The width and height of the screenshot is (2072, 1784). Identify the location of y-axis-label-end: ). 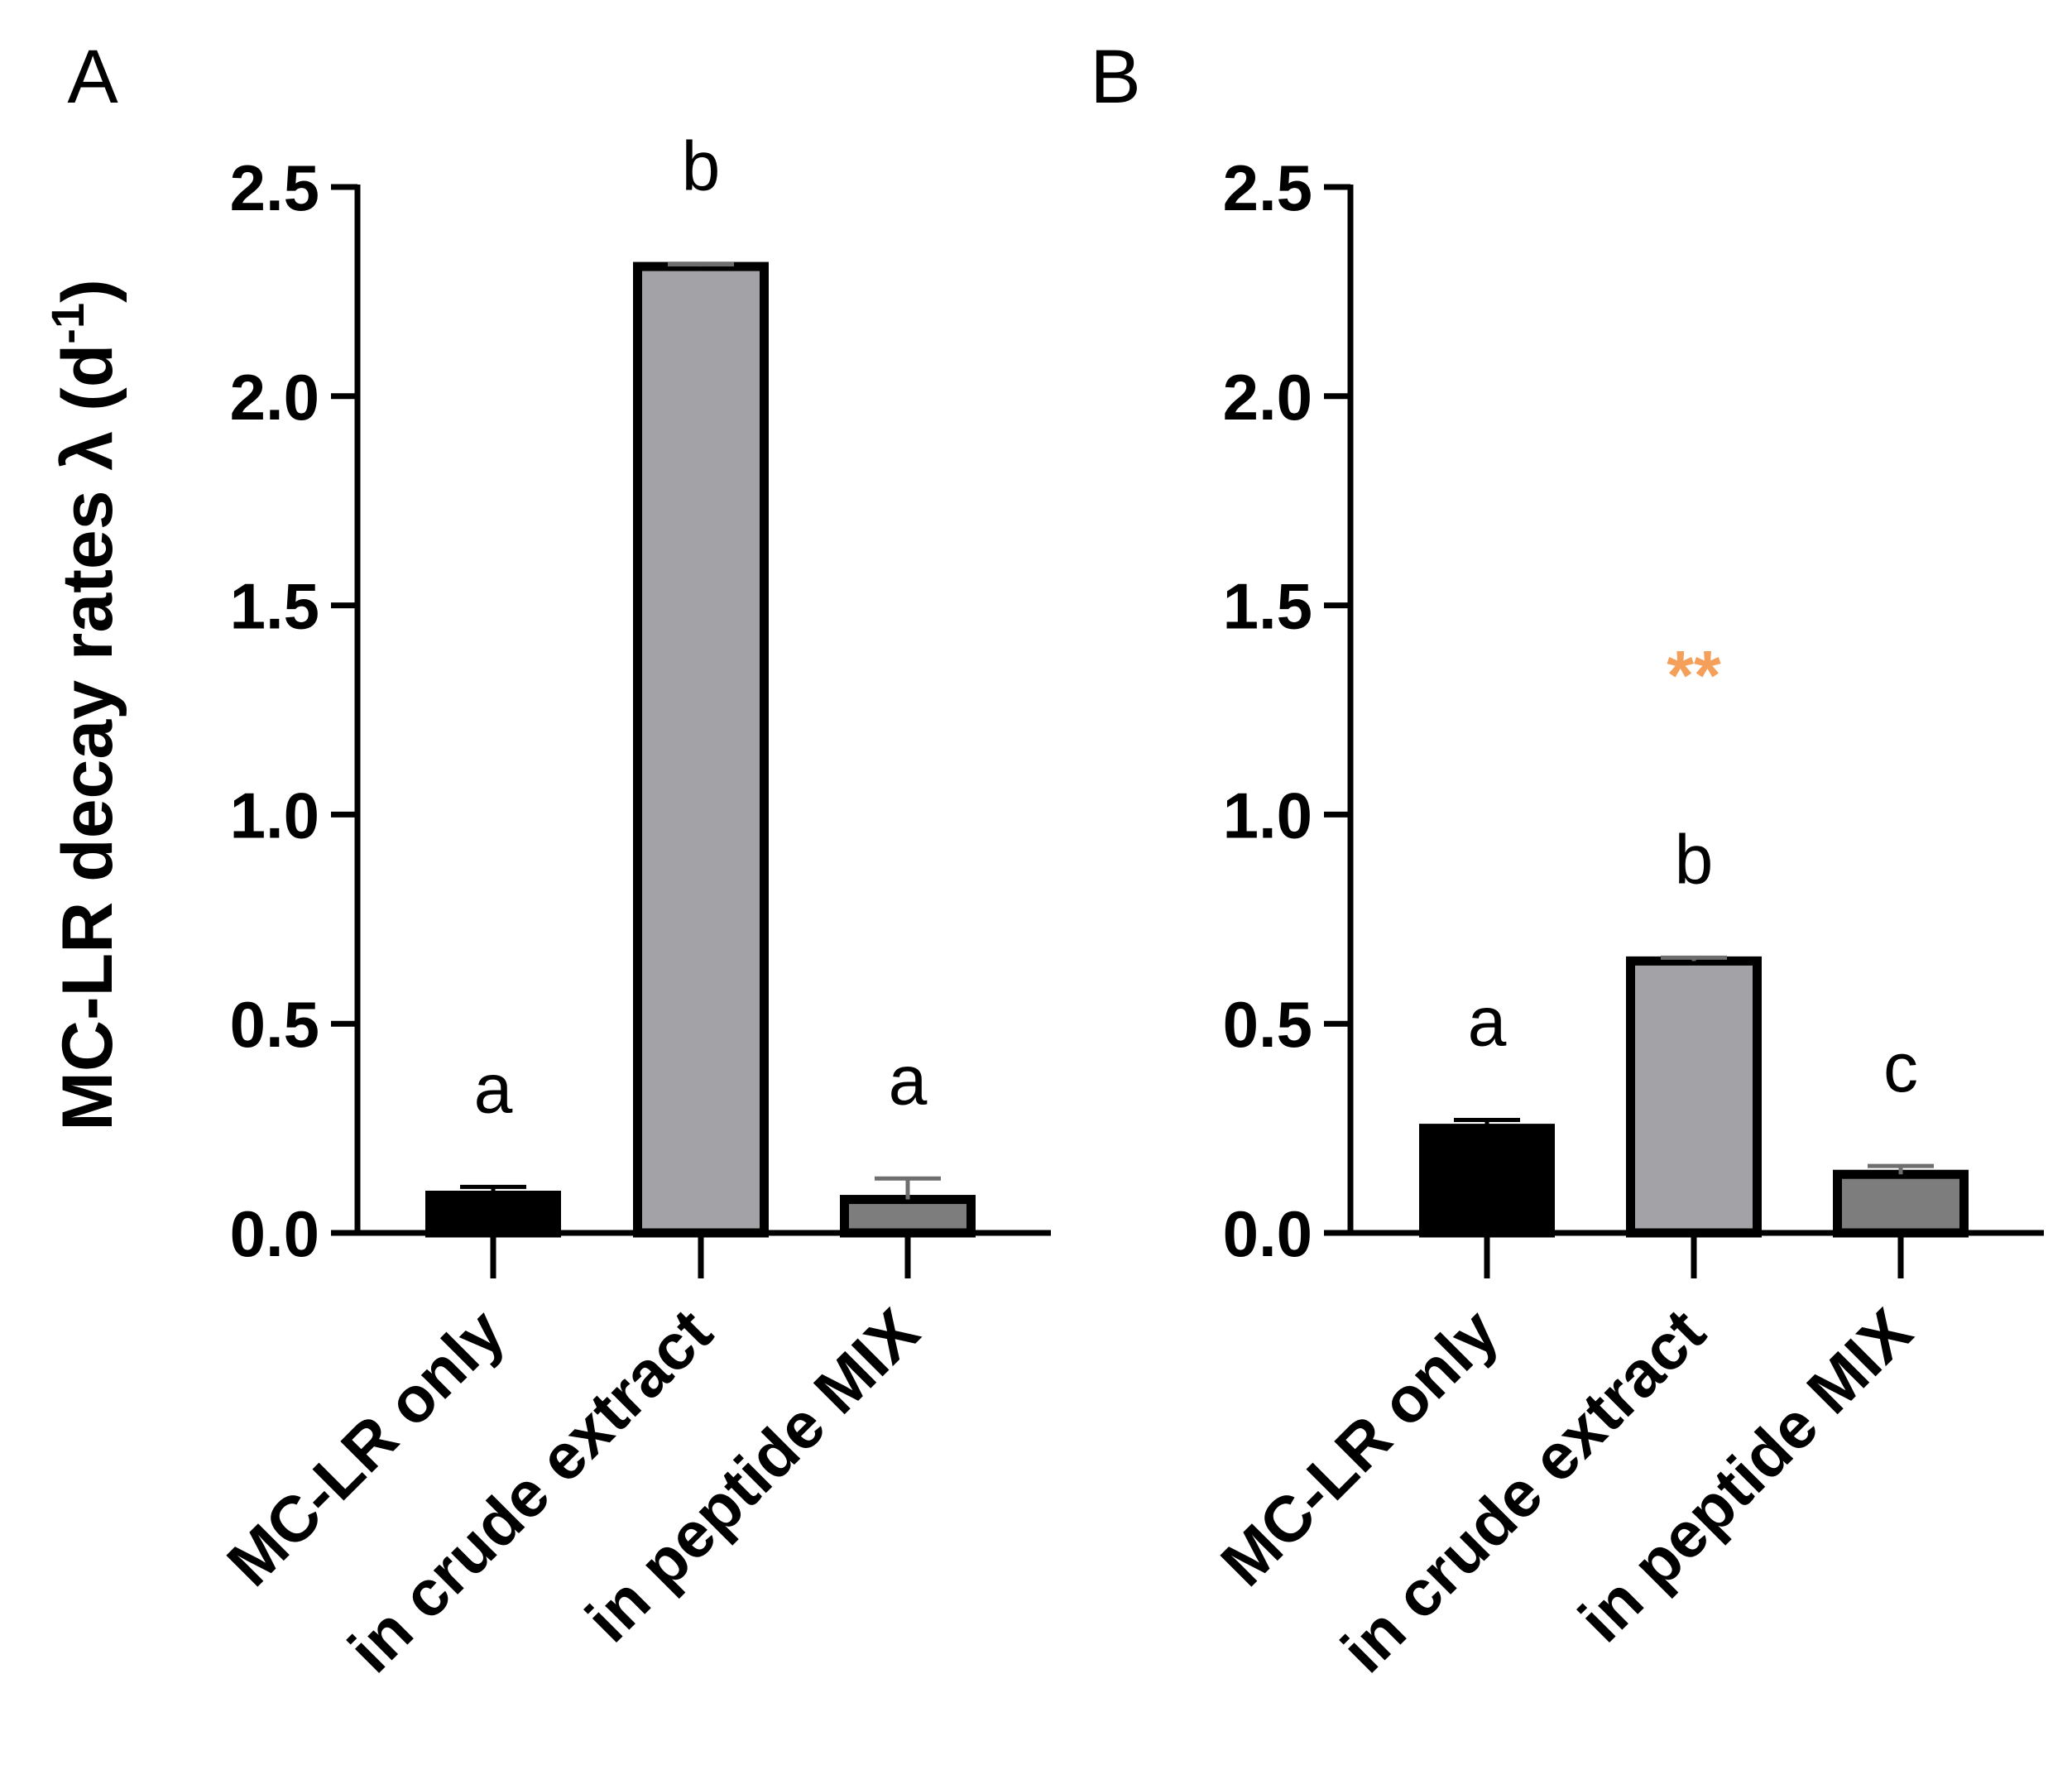
(87, 291).